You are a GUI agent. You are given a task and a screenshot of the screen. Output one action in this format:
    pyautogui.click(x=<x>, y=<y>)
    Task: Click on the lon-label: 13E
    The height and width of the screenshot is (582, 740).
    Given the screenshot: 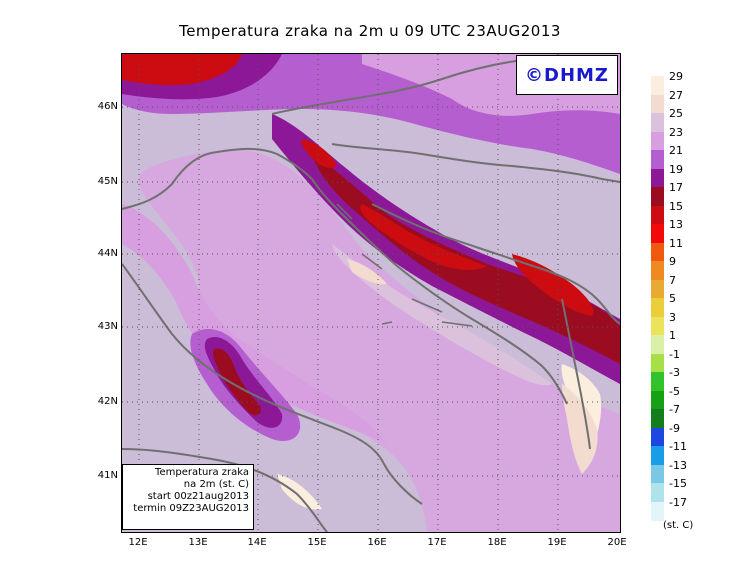 What is the action you would take?
    pyautogui.click(x=198, y=542)
    